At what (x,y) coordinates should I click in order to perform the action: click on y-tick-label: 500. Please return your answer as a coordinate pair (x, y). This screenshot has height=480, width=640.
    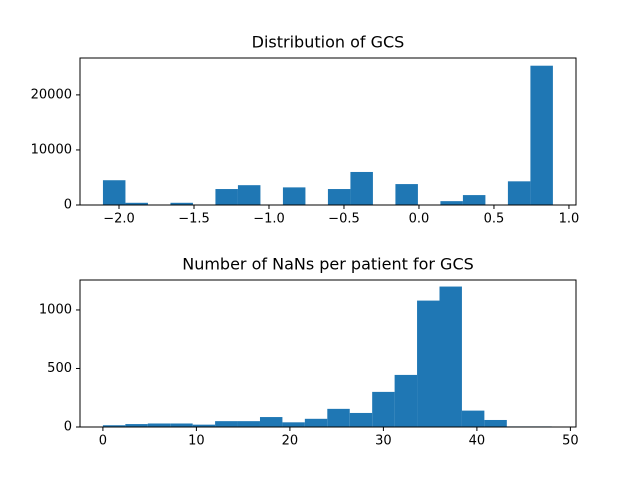
    Looking at the image, I should click on (59, 368).